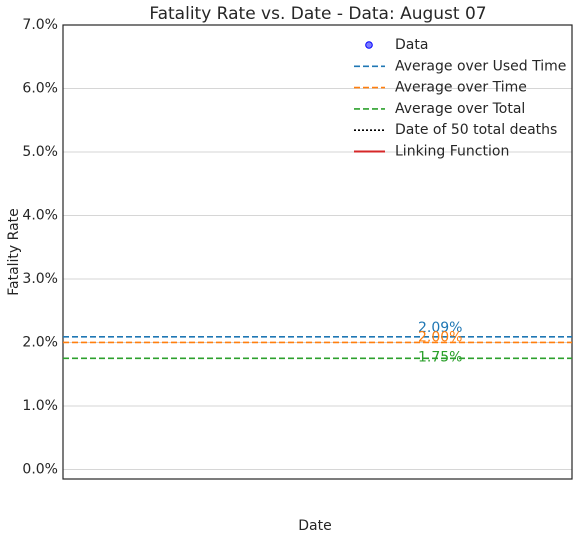  What do you see at coordinates (40, 88) in the screenshot?
I see `y-tick-label: 6.0%` at bounding box center [40, 88].